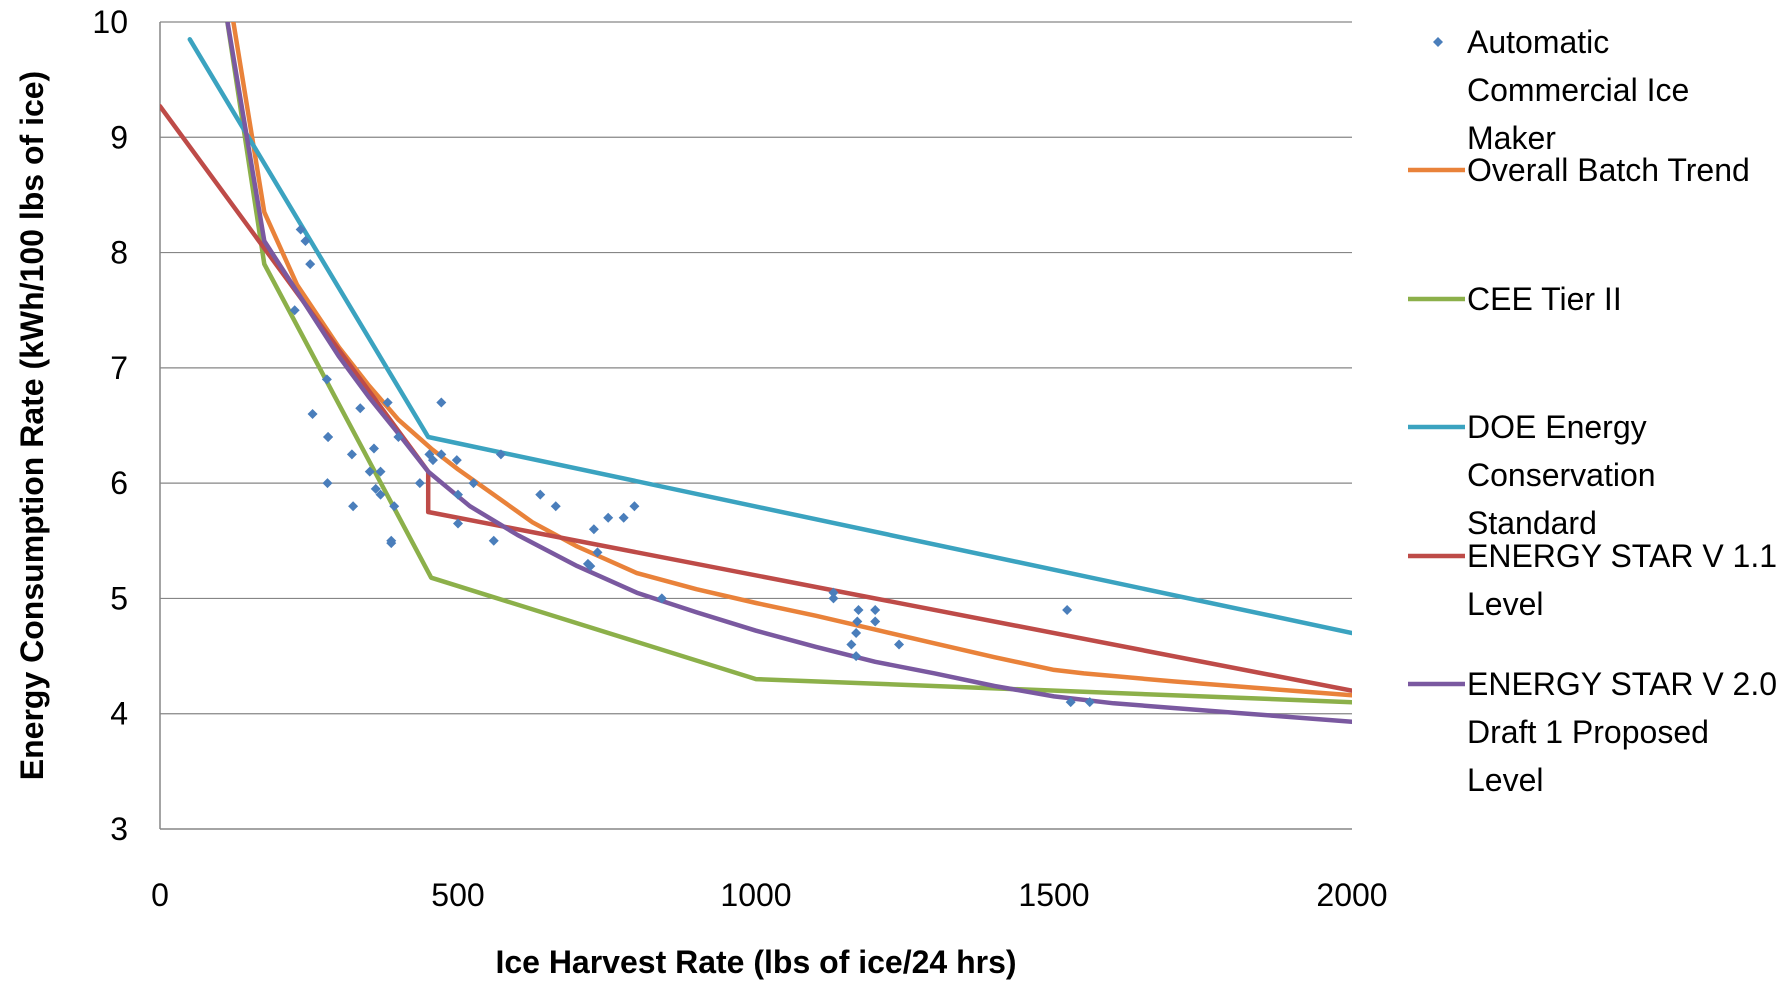 The image size is (1785, 987). I want to click on y-tick-label: 3, so click(119, 829).